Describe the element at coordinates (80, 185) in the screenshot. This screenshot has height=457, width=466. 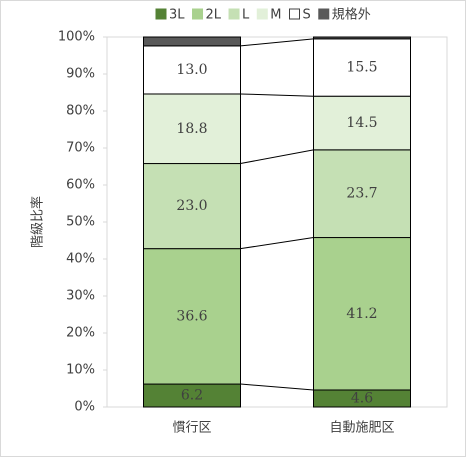
I see `y-tick-label: 60%` at that location.